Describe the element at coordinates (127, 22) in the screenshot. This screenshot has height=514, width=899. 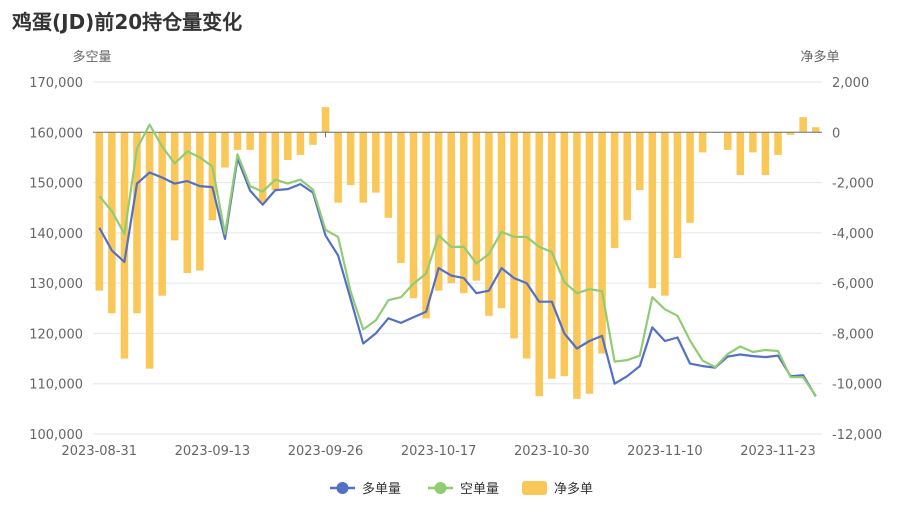
I see `chart-title: 鸡蛋(JD)前20持仓量变化` at that location.